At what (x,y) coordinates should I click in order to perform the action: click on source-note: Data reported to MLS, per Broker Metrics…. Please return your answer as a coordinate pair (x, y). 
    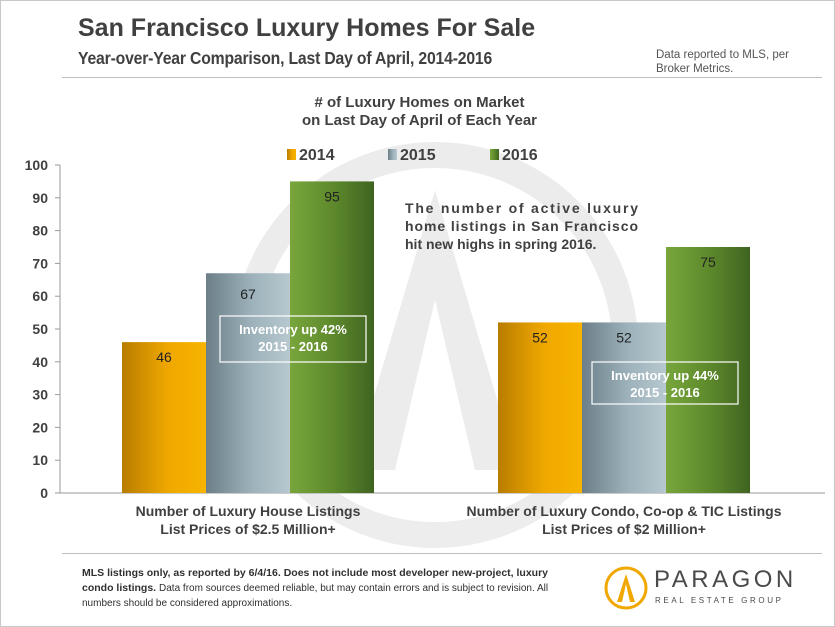
    Looking at the image, I should click on (722, 62).